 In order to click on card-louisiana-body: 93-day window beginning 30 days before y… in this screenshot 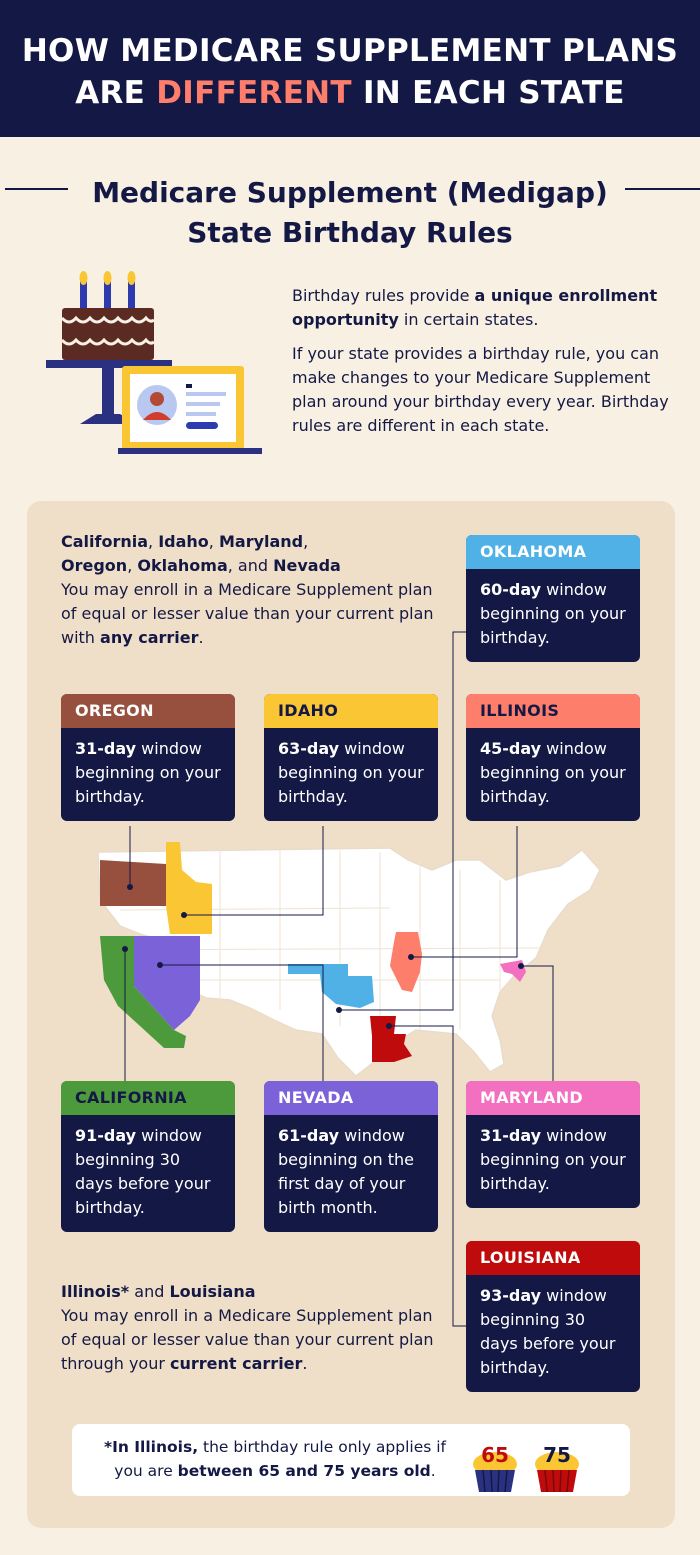, I will do `click(553, 1333)`.